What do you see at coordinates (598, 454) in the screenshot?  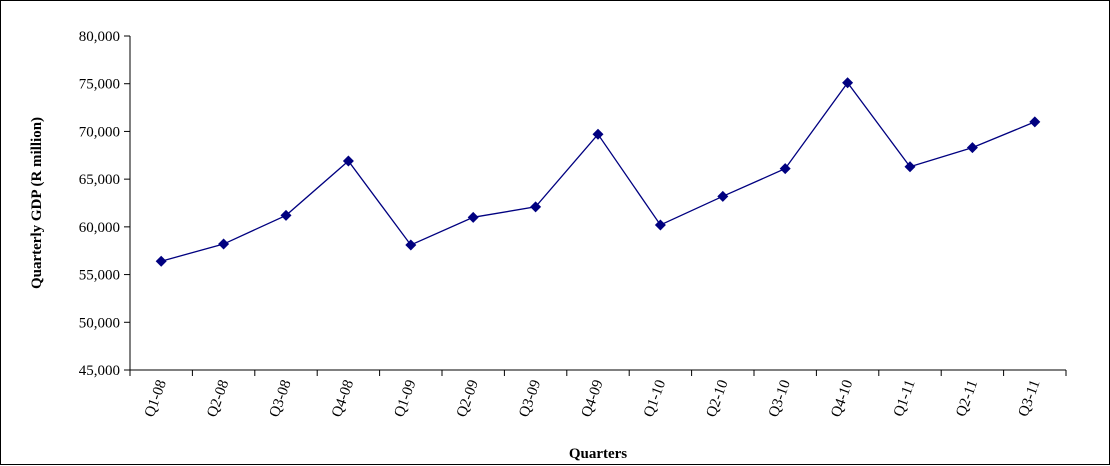 I see `x-axis-title: Quarters` at bounding box center [598, 454].